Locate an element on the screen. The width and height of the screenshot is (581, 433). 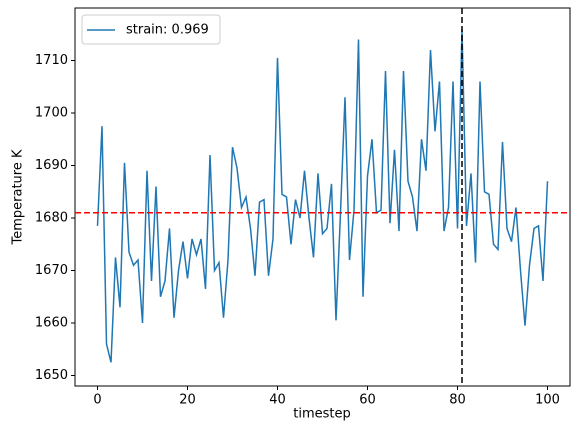
y-tick-label: 1670 is located at coordinates (51, 270).